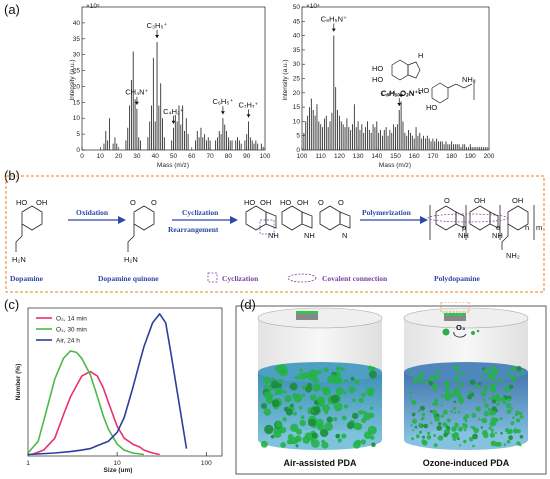  What do you see at coordinates (339, 156) in the screenshot?
I see `x-tick-label: 120` at bounding box center [339, 156].